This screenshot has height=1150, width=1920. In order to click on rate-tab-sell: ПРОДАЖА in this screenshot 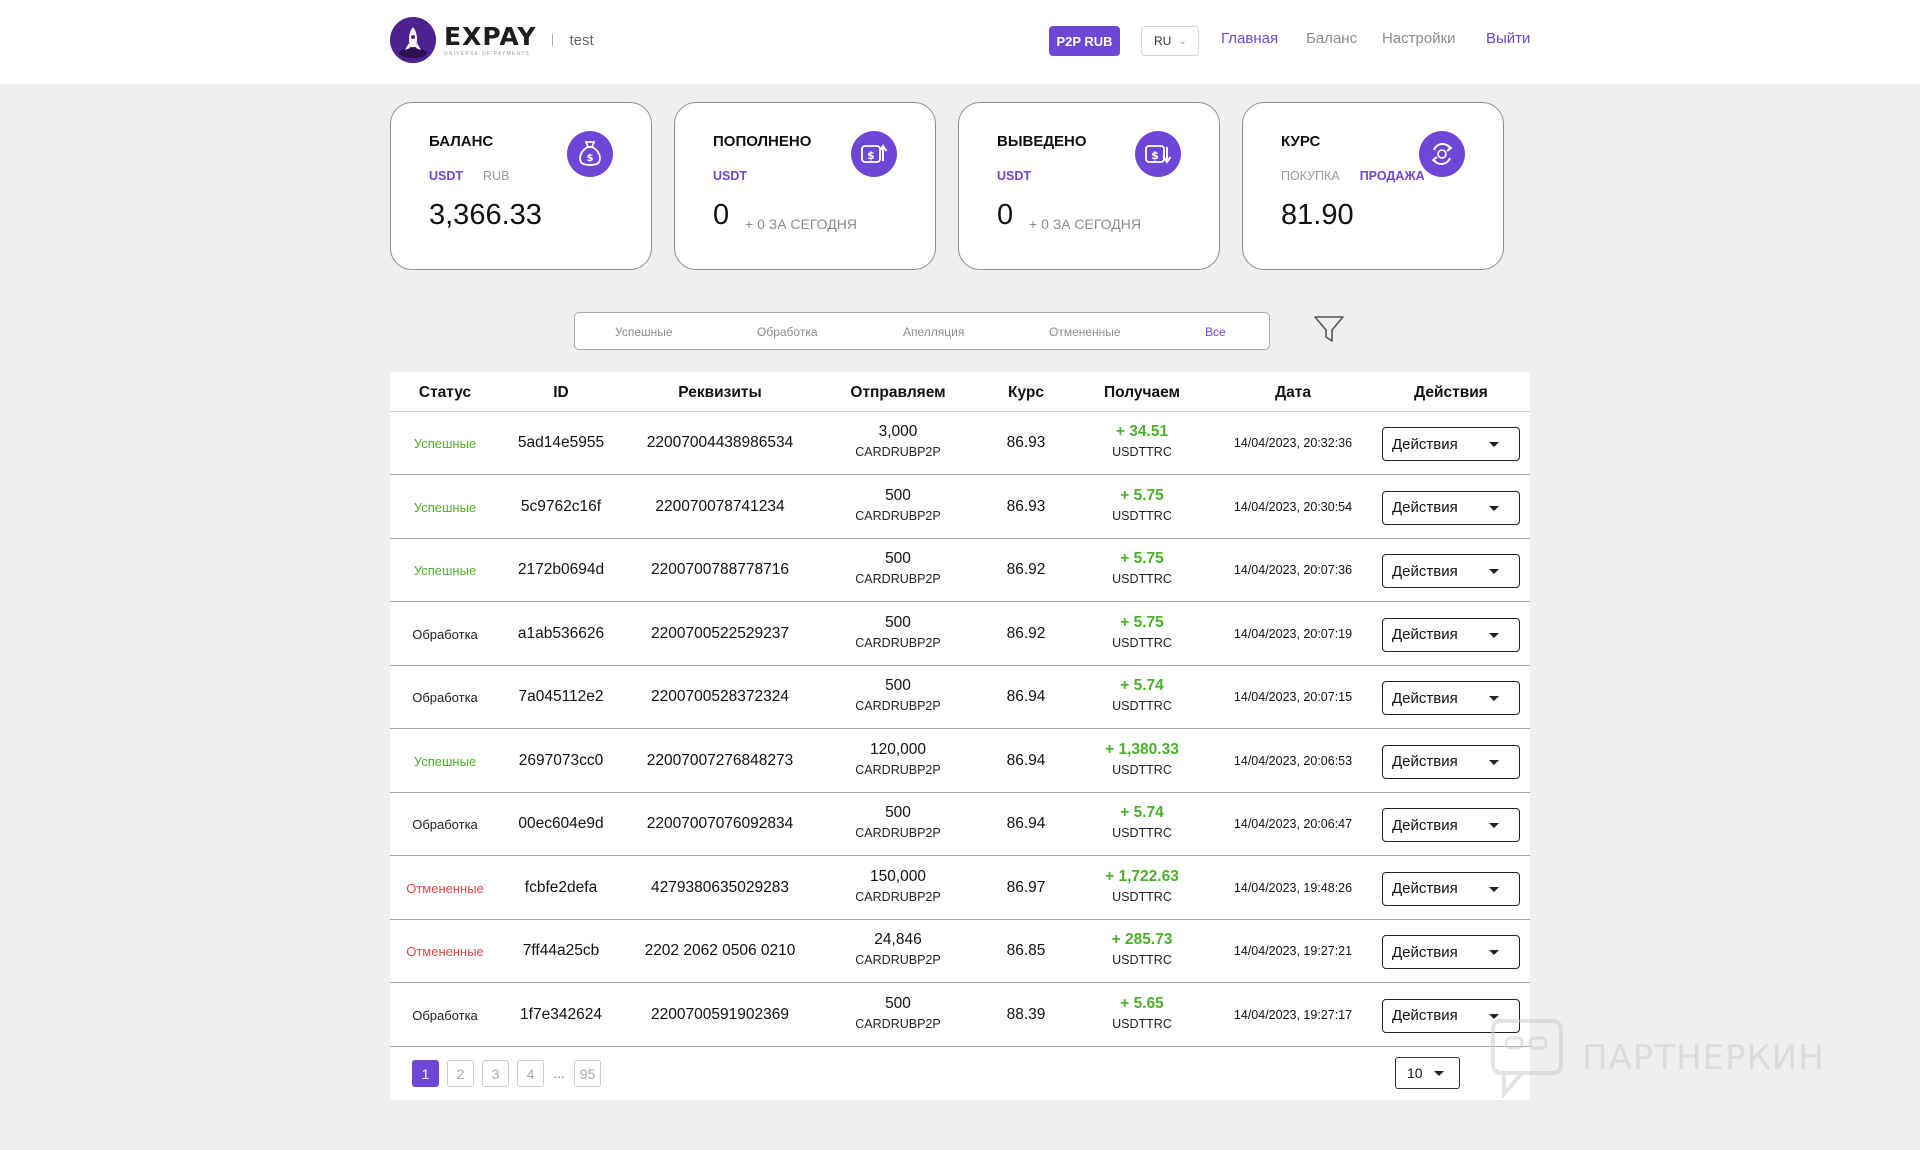, I will do `click(1392, 176)`.